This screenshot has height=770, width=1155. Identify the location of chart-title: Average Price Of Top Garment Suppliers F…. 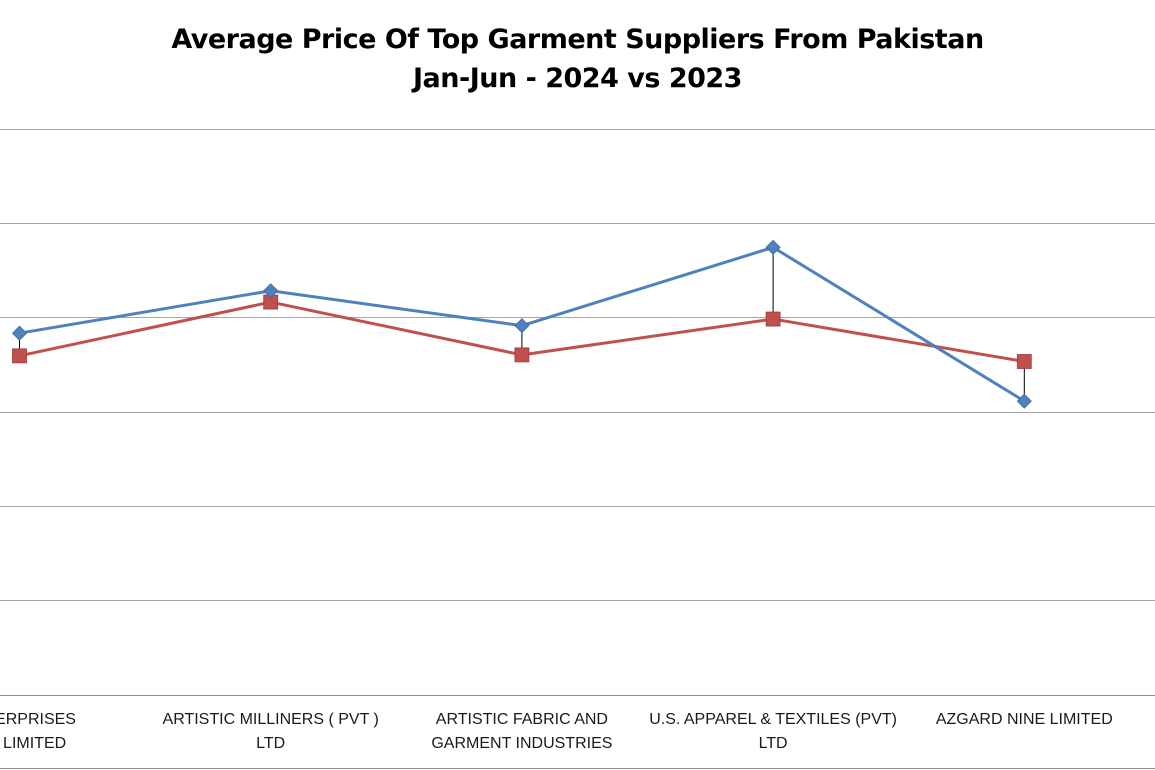
(577, 59).